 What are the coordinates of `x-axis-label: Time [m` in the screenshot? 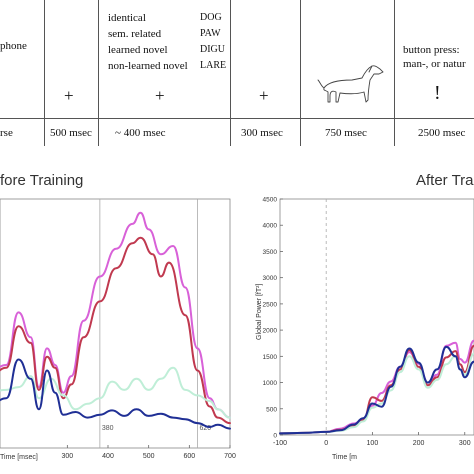 It's located at (345, 457).